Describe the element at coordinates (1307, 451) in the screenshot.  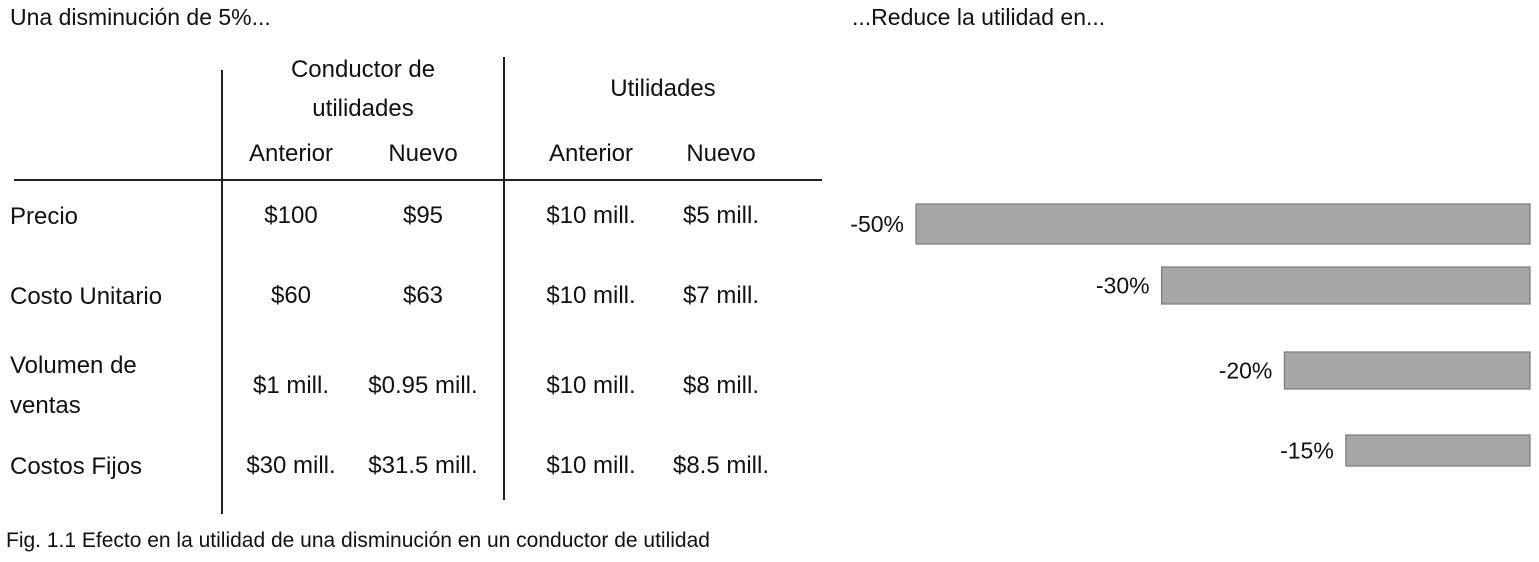
I see `bar-value-label: -15%` at that location.